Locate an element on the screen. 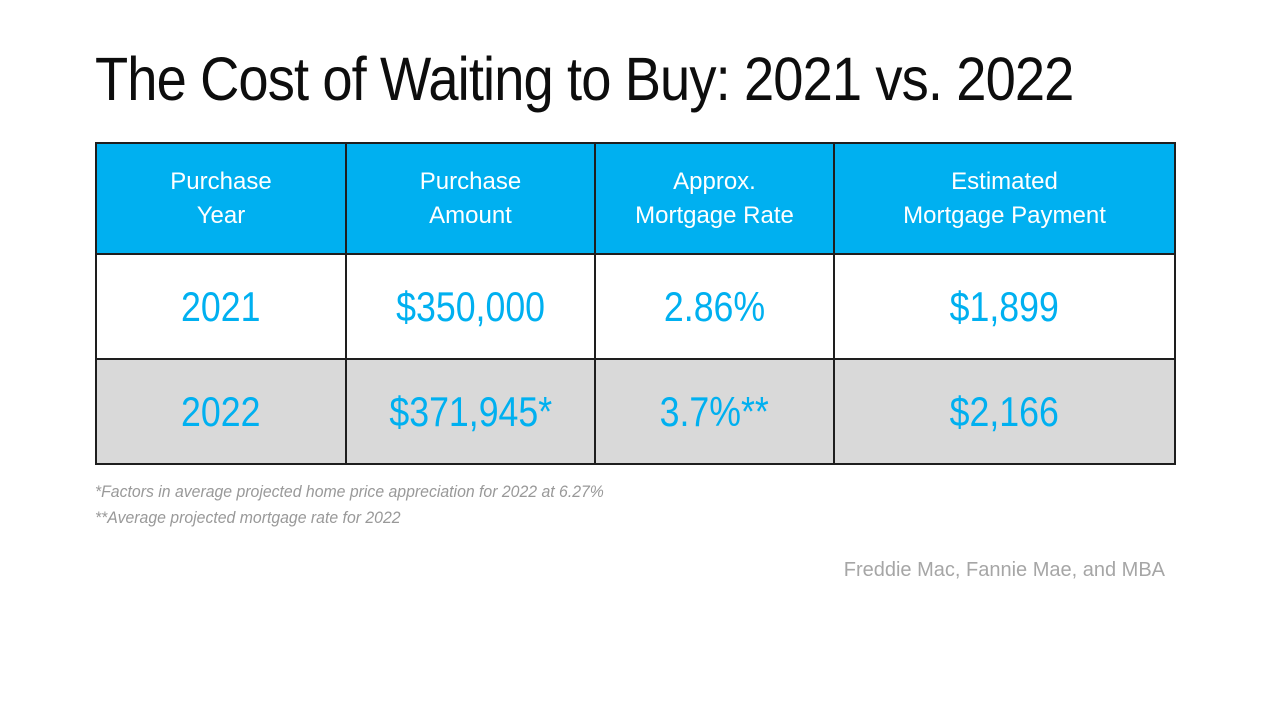  header-line: Mortgage Rate is located at coordinates (714, 215).